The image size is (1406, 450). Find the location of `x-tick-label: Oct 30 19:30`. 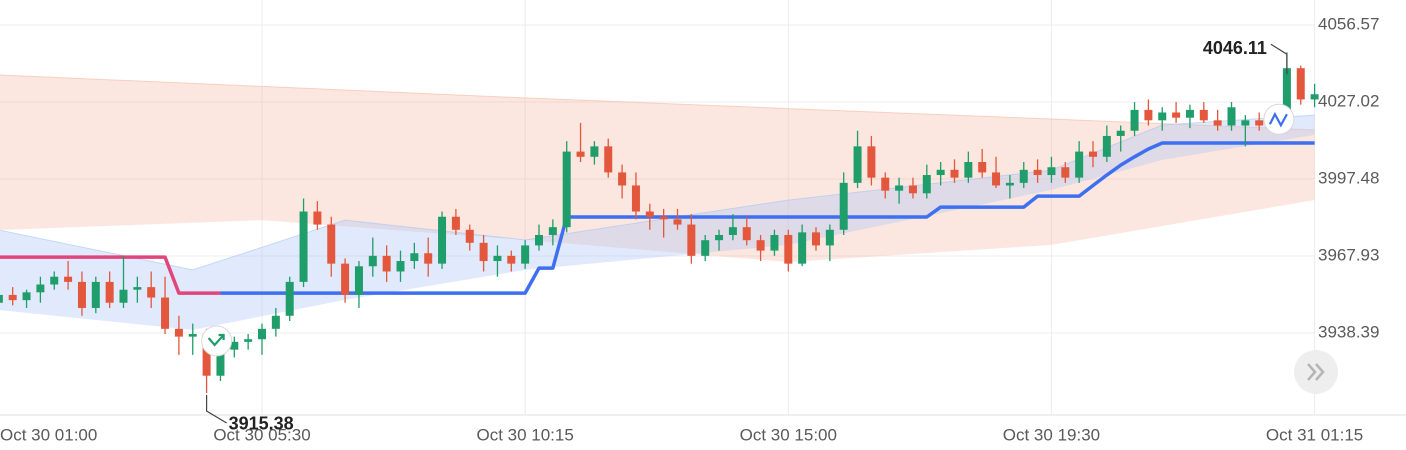

x-tick-label: Oct 30 19:30 is located at coordinates (1051, 434).